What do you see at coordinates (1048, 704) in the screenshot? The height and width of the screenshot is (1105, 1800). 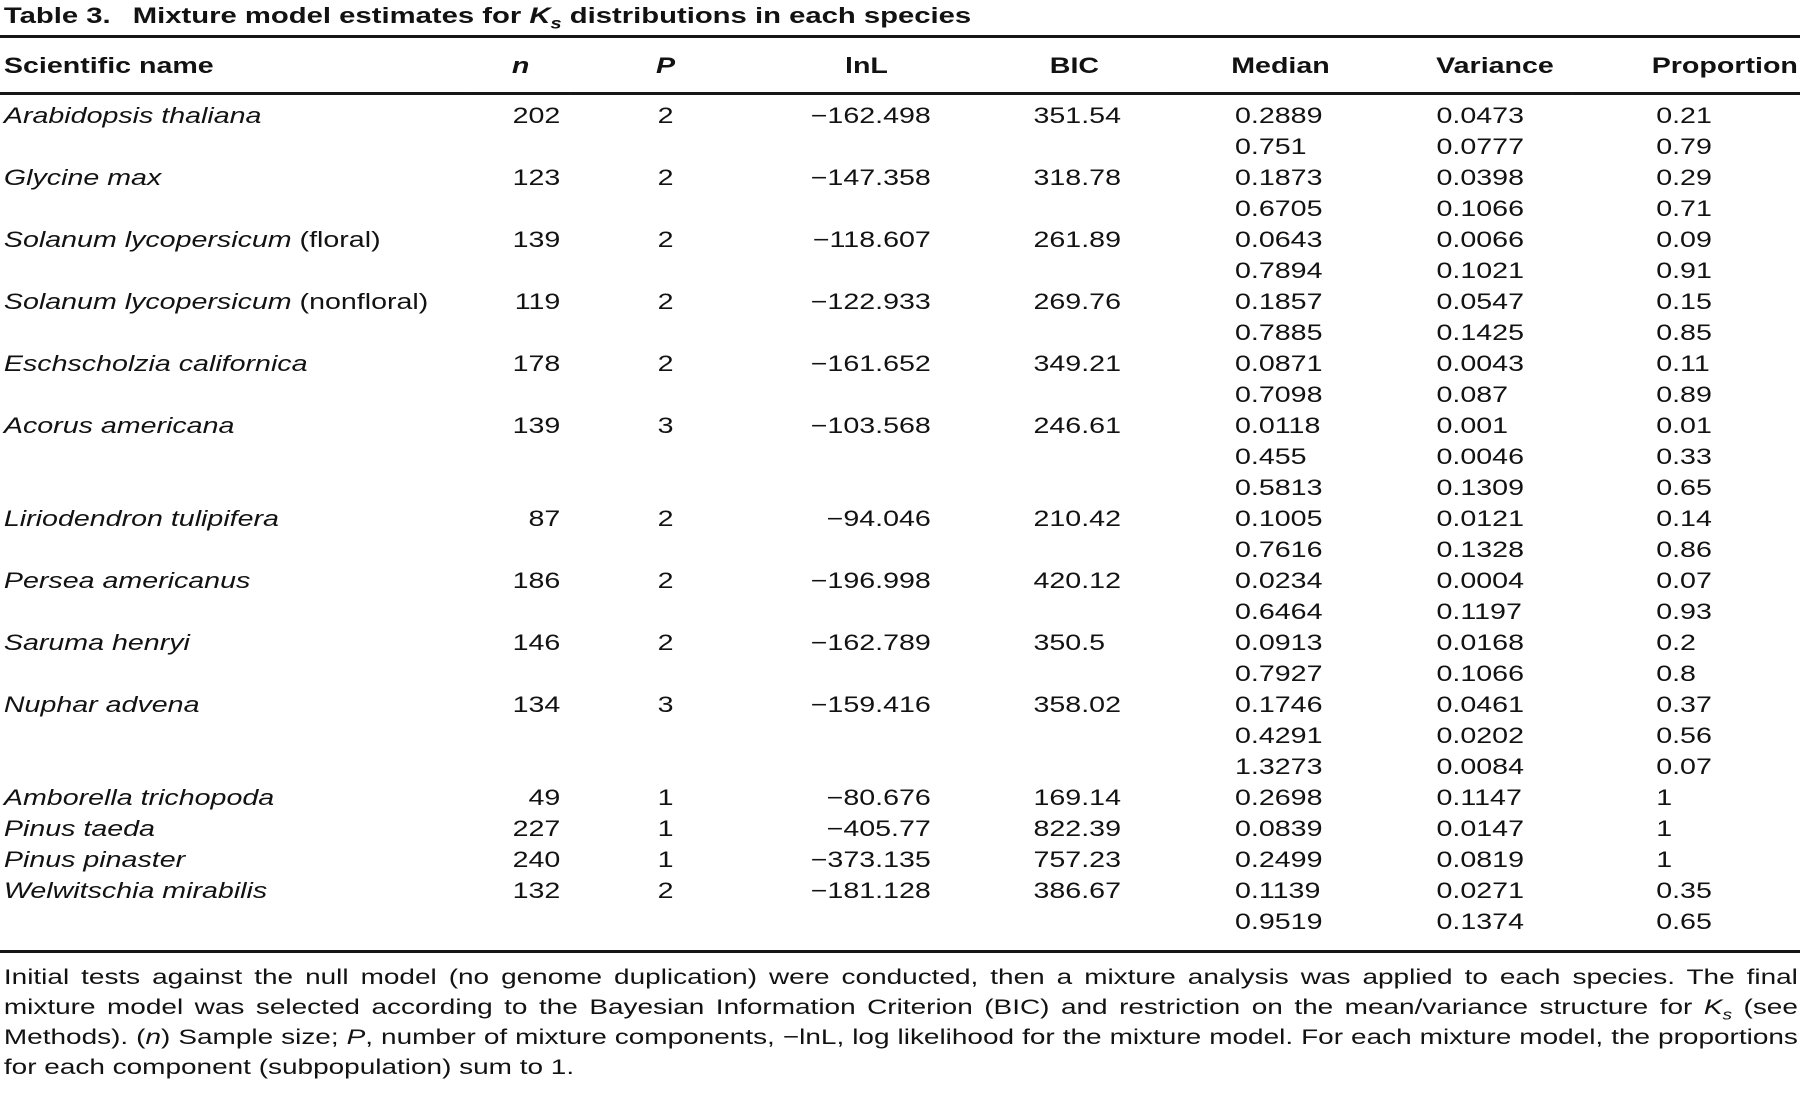 I see `cell-bic: 358.02` at bounding box center [1048, 704].